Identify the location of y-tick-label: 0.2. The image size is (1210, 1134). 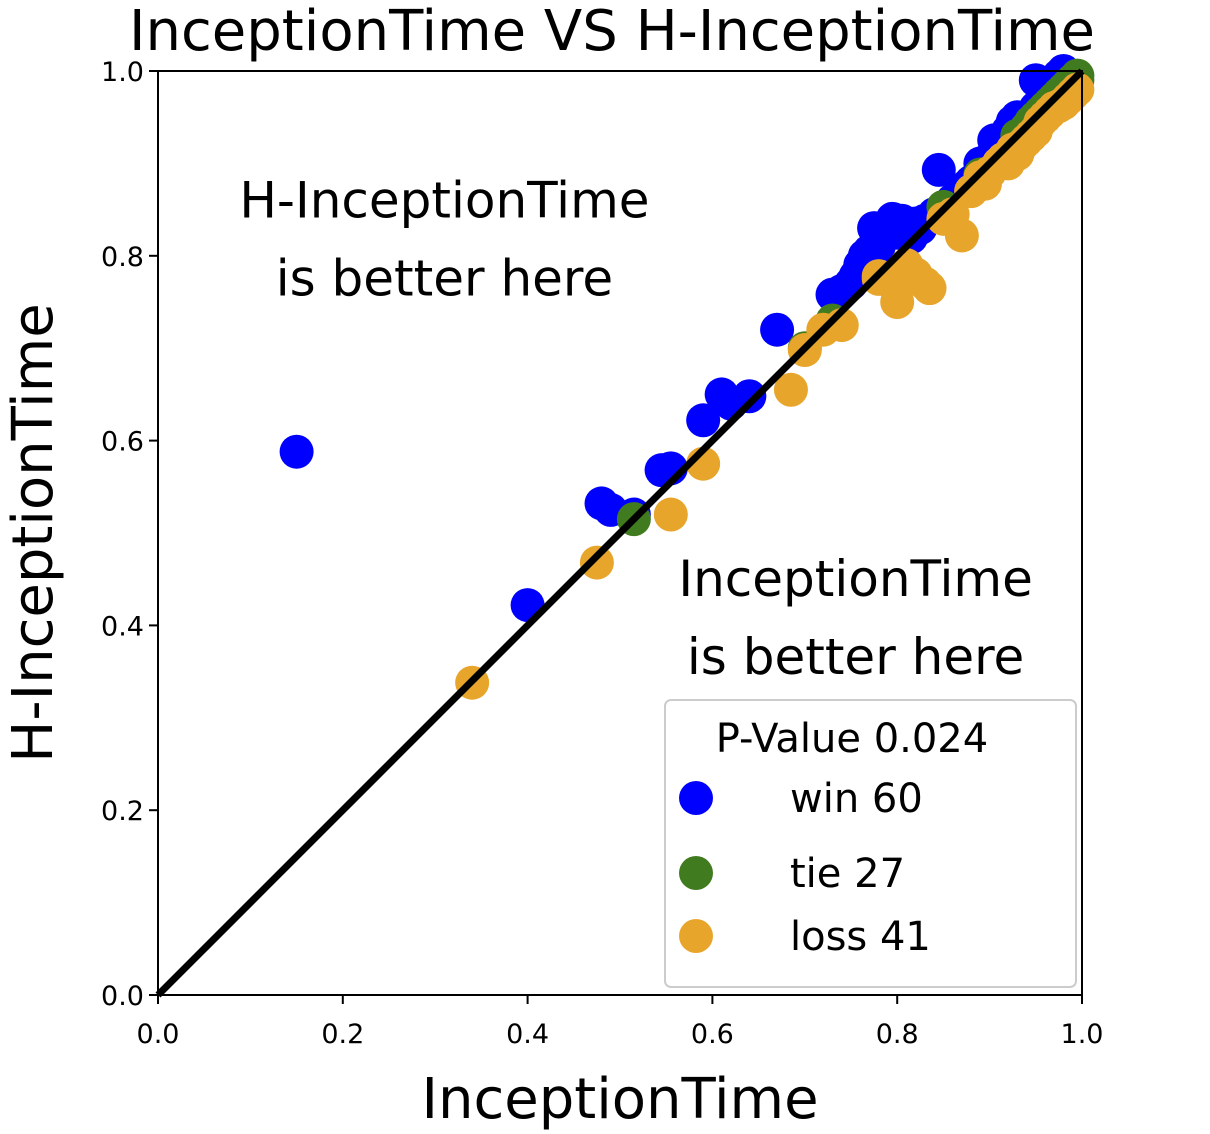
(122, 811).